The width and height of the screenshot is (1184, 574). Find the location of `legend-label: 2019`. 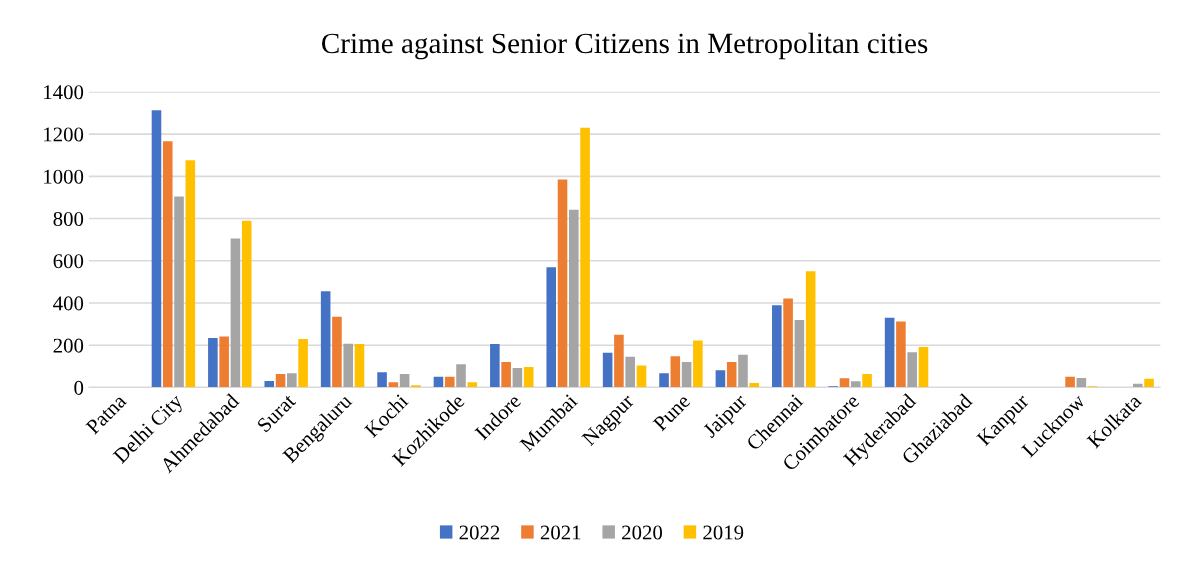

legend-label: 2019 is located at coordinates (723, 532).